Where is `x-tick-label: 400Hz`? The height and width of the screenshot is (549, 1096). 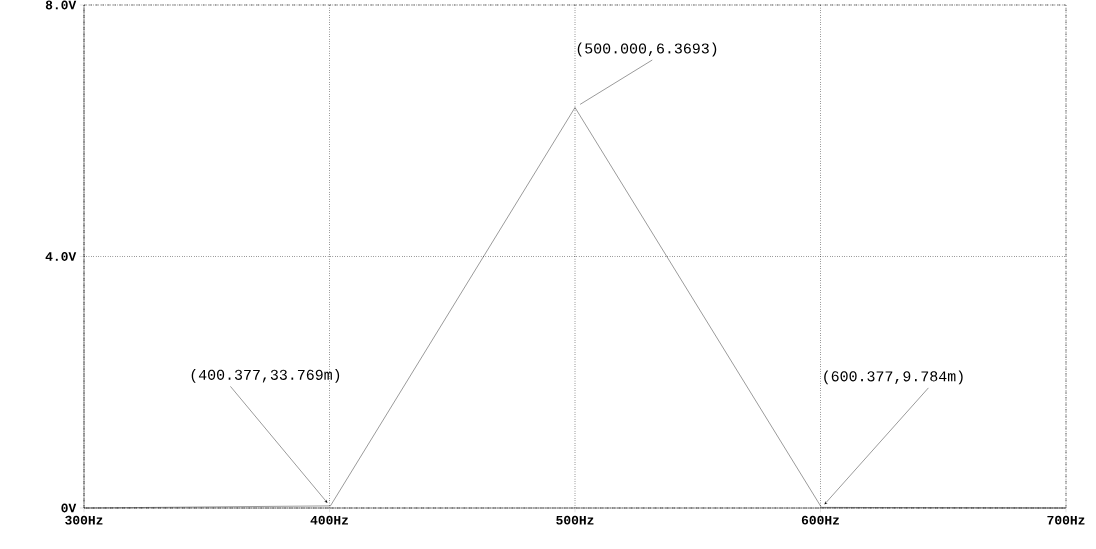 x-tick-label: 400Hz is located at coordinates (329, 520).